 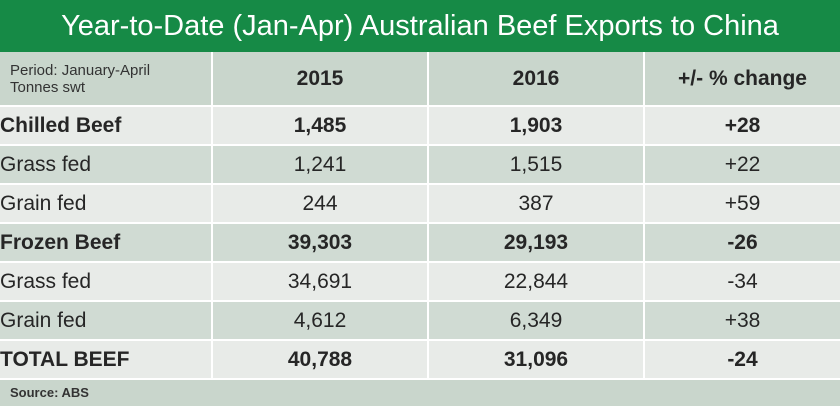 What do you see at coordinates (320, 79) in the screenshot?
I see `header-2015: 2015` at bounding box center [320, 79].